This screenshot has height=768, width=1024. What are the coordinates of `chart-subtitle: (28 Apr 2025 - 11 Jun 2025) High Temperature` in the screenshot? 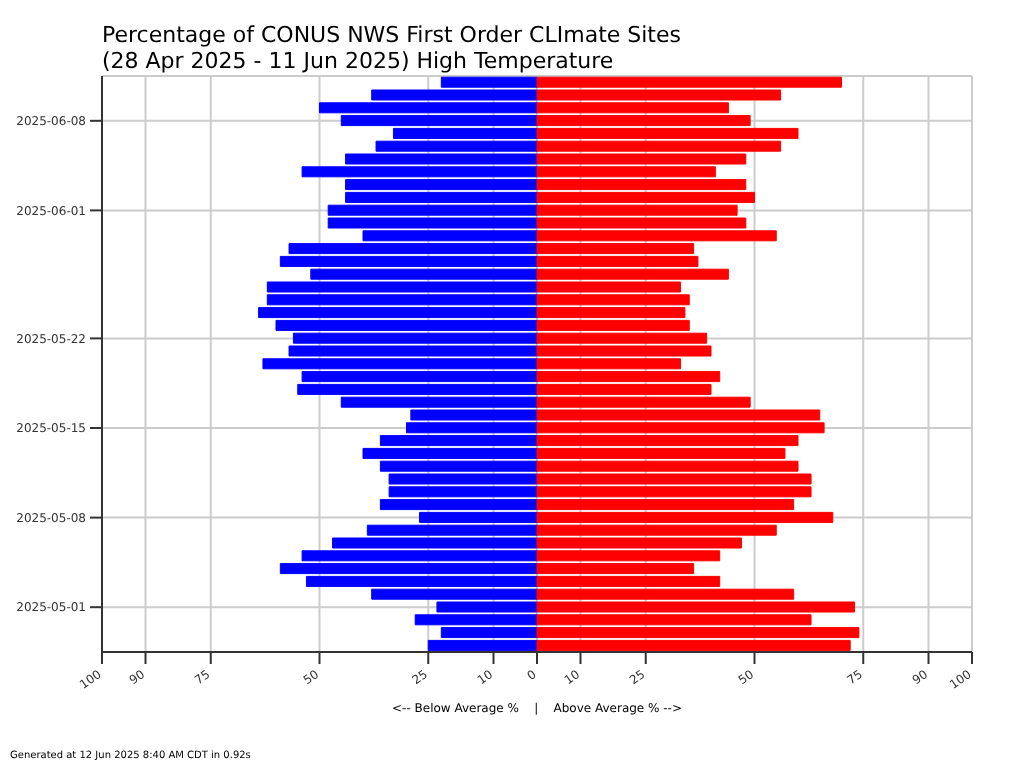 It's located at (359, 61).